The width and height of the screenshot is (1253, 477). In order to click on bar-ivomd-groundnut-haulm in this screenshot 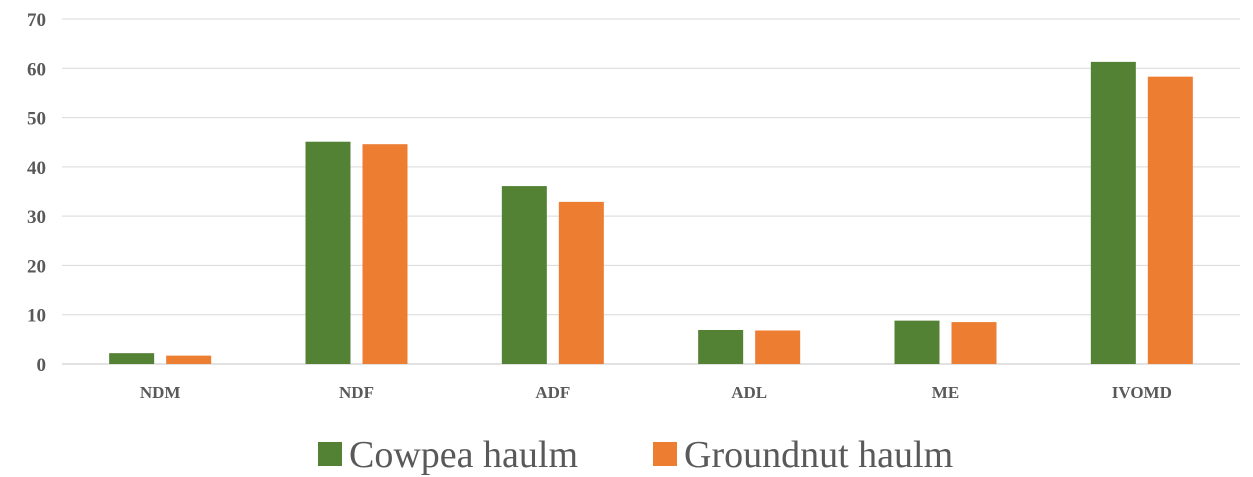, I will do `click(1170, 220)`.